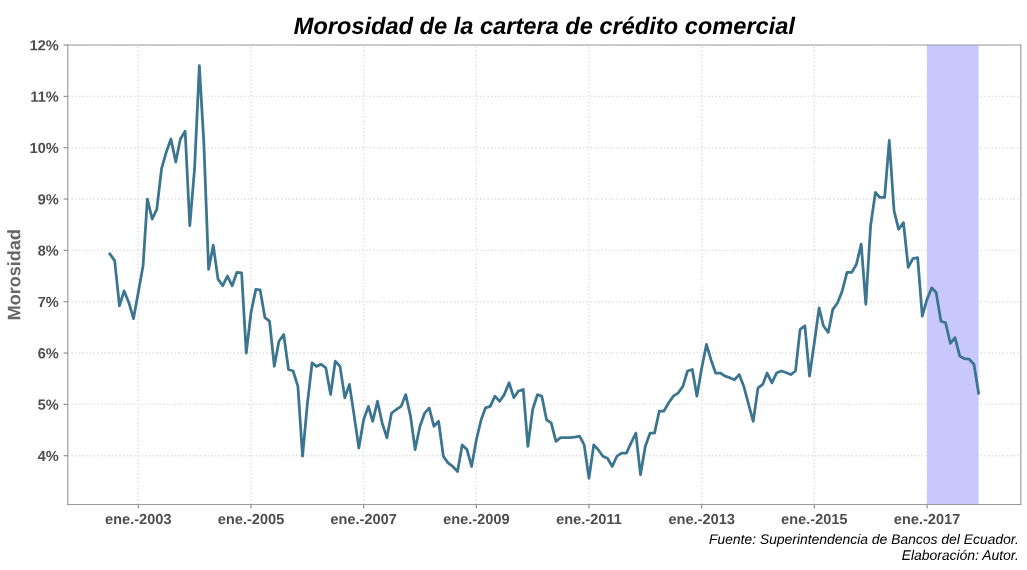  What do you see at coordinates (48, 250) in the screenshot?
I see `y-tick-label: 8%` at bounding box center [48, 250].